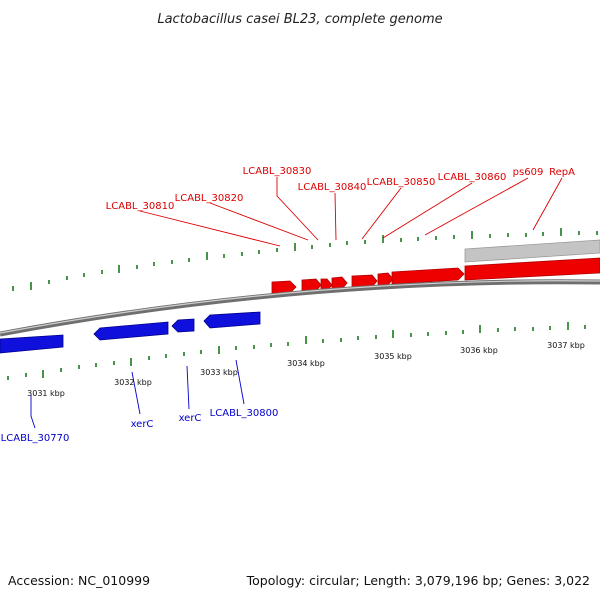 Image resolution: width=600 pixels, height=600 pixels. Describe the element at coordinates (46, 393) in the screenshot. I see `tick-label-3031: 3031 kbp` at that location.